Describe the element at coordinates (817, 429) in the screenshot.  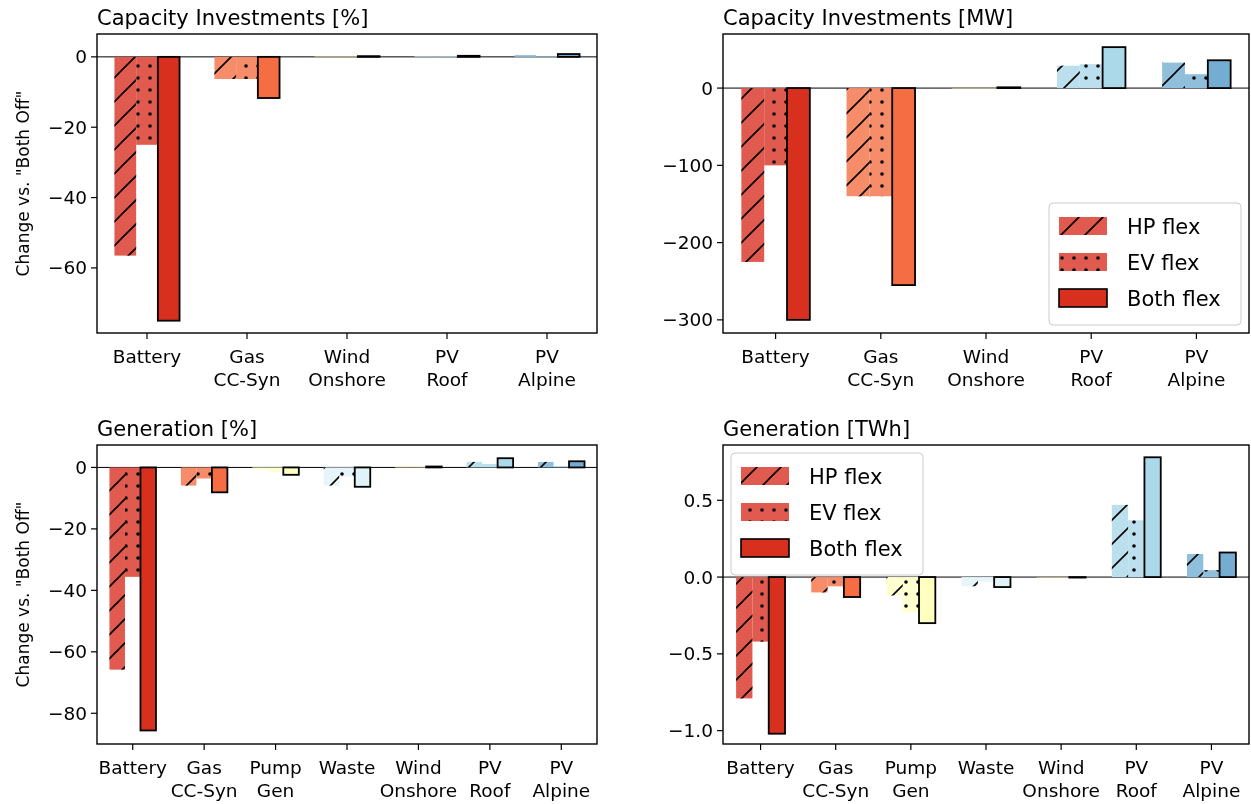
I see `chart-title: Generation [TWh]` at that location.